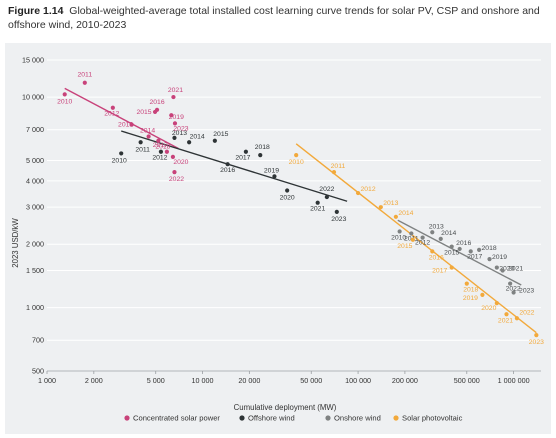 The image size is (556, 438). Describe the element at coordinates (285, 407) in the screenshot. I see `x-axis-title: Cumulative deployment (MW)` at that location.